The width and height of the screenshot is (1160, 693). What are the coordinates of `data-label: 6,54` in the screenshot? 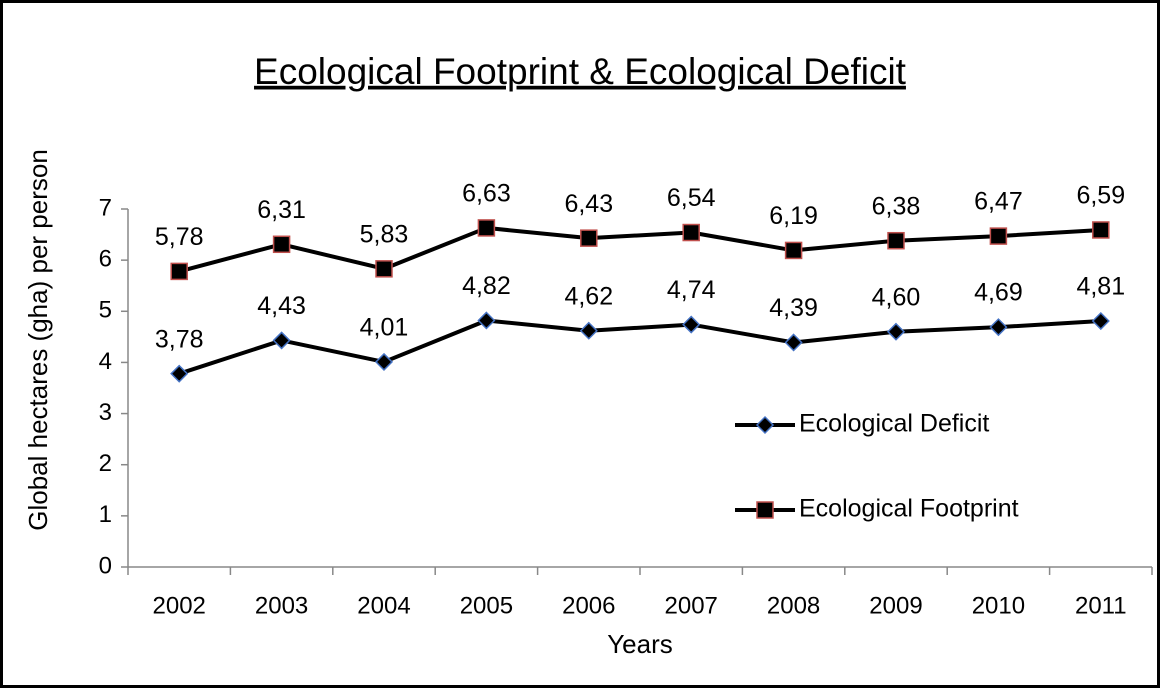 It's located at (691, 198).